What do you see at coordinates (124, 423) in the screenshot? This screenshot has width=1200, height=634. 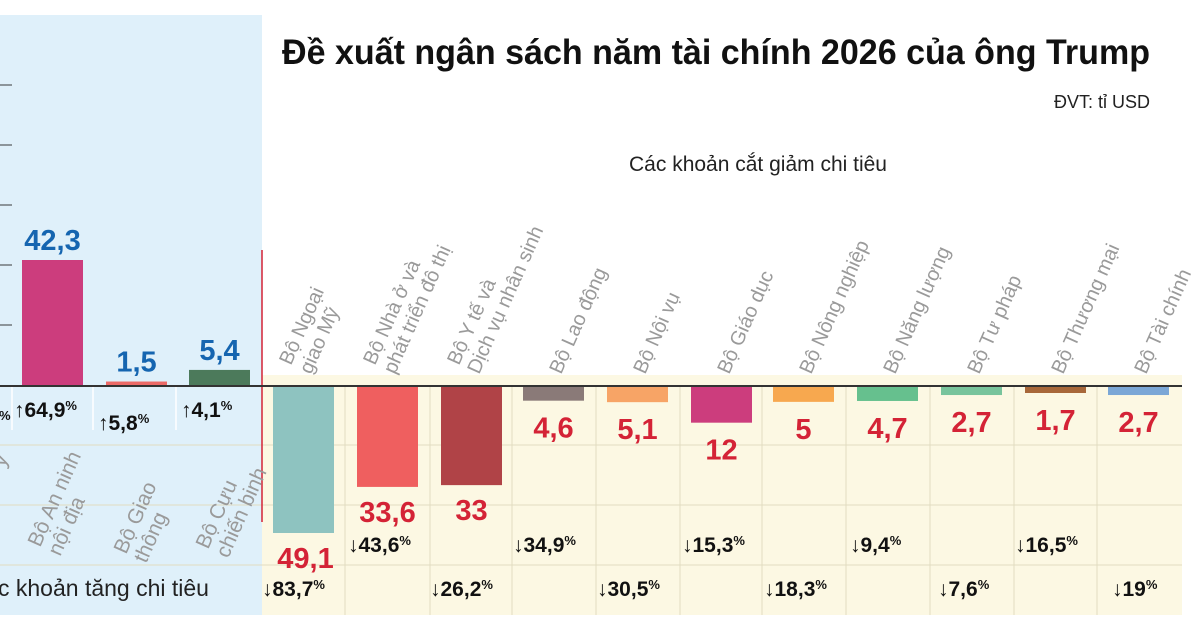 I see `increase-pct-label: ↑5,8%` at bounding box center [124, 423].